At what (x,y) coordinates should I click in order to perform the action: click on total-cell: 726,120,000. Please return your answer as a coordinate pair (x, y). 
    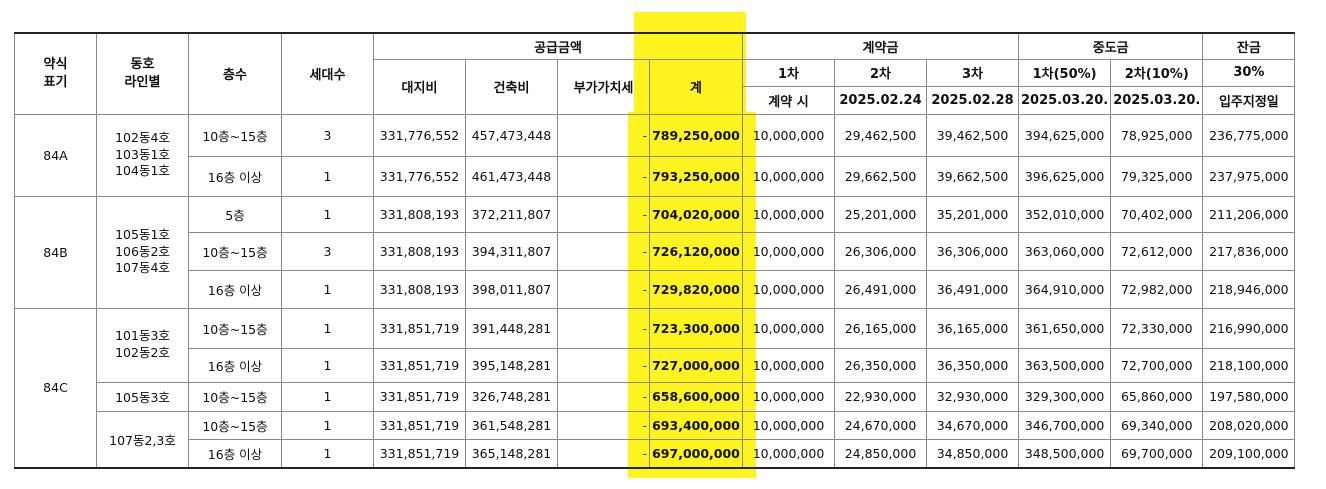
    Looking at the image, I should click on (696, 251).